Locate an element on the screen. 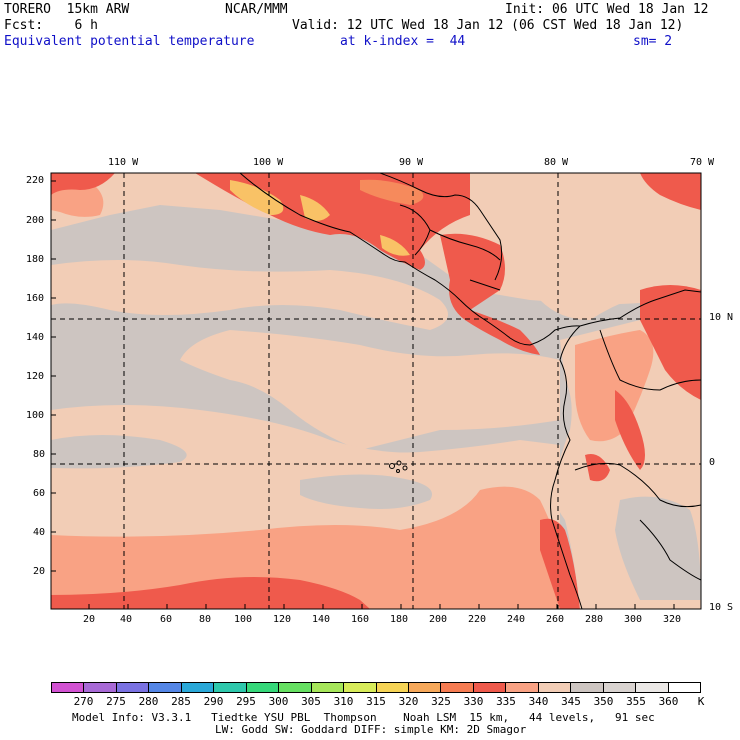  y-tick-160: 160 is located at coordinates (35, 298).